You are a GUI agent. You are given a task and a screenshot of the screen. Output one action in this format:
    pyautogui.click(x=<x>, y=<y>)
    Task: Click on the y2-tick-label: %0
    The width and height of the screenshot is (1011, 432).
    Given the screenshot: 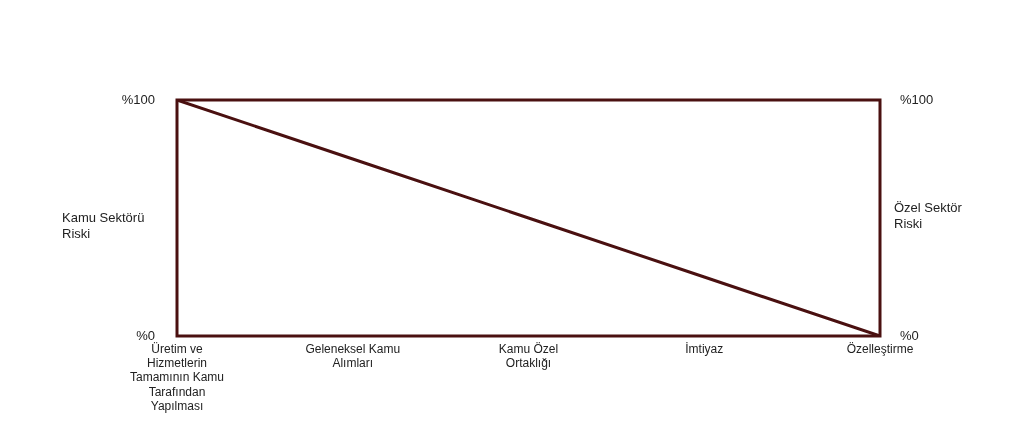 What is the action you would take?
    pyautogui.click(x=909, y=335)
    